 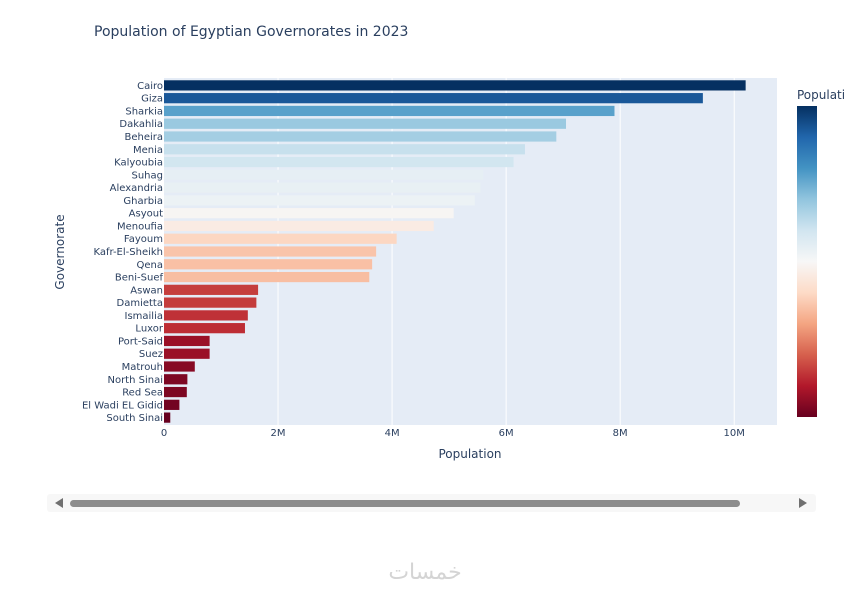 What do you see at coordinates (807, 261) in the screenshot?
I see `colorbar` at bounding box center [807, 261].